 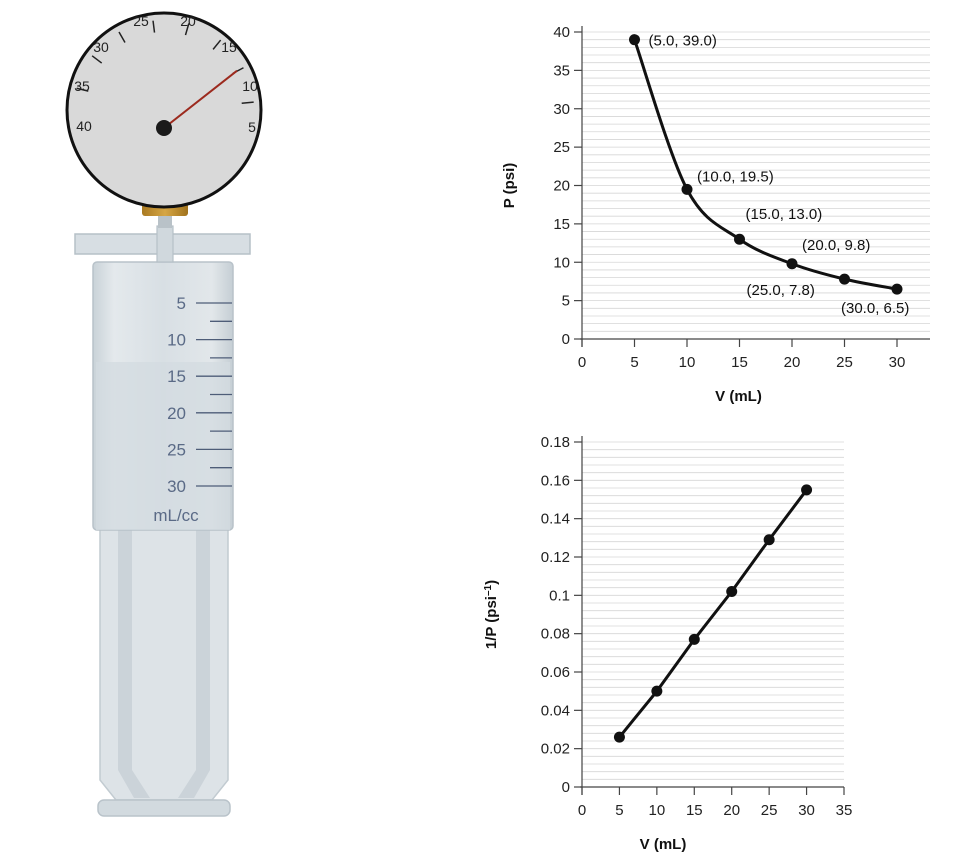 What do you see at coordinates (491, 622) in the screenshot?
I see `y-axis-title-text: 1/P (psi` at bounding box center [491, 622].